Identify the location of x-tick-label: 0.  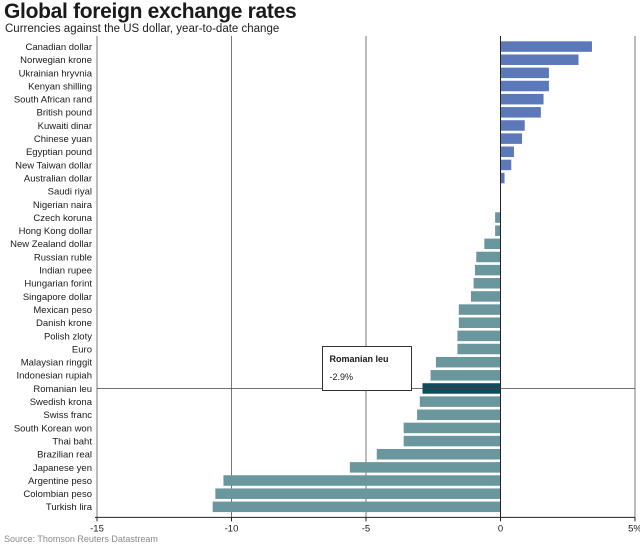
(500, 528).